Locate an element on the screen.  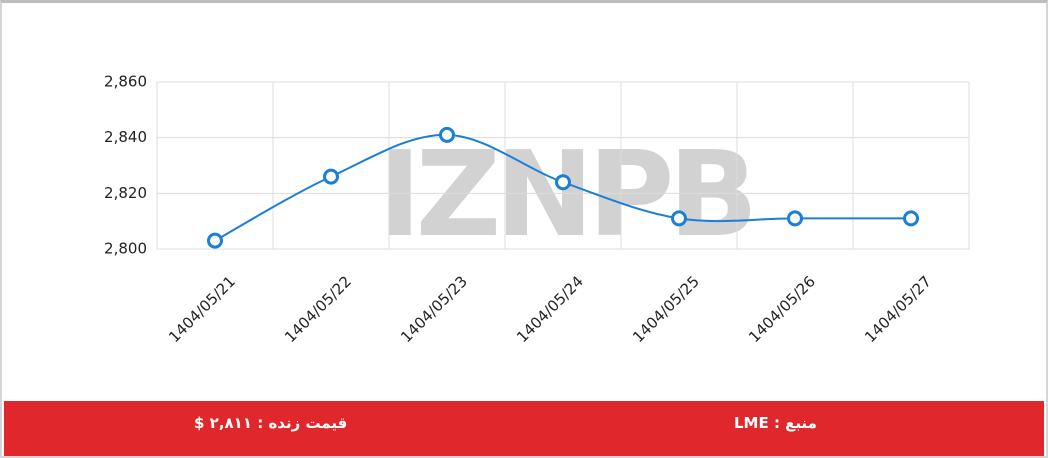
x-tick-label: 1404/05/24 is located at coordinates (550, 309).